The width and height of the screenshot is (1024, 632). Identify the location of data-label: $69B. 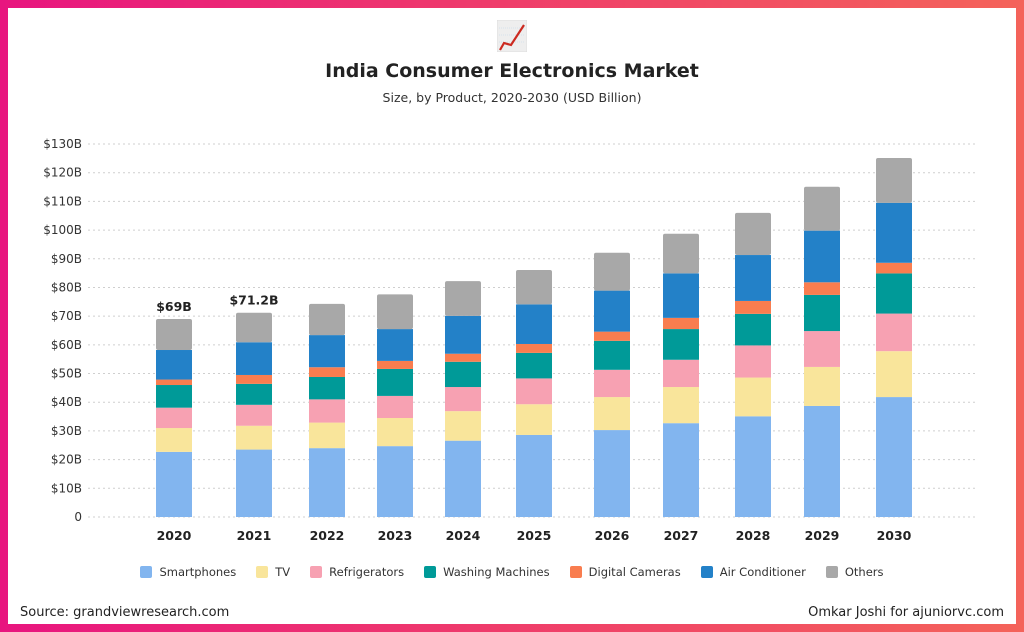
(174, 306).